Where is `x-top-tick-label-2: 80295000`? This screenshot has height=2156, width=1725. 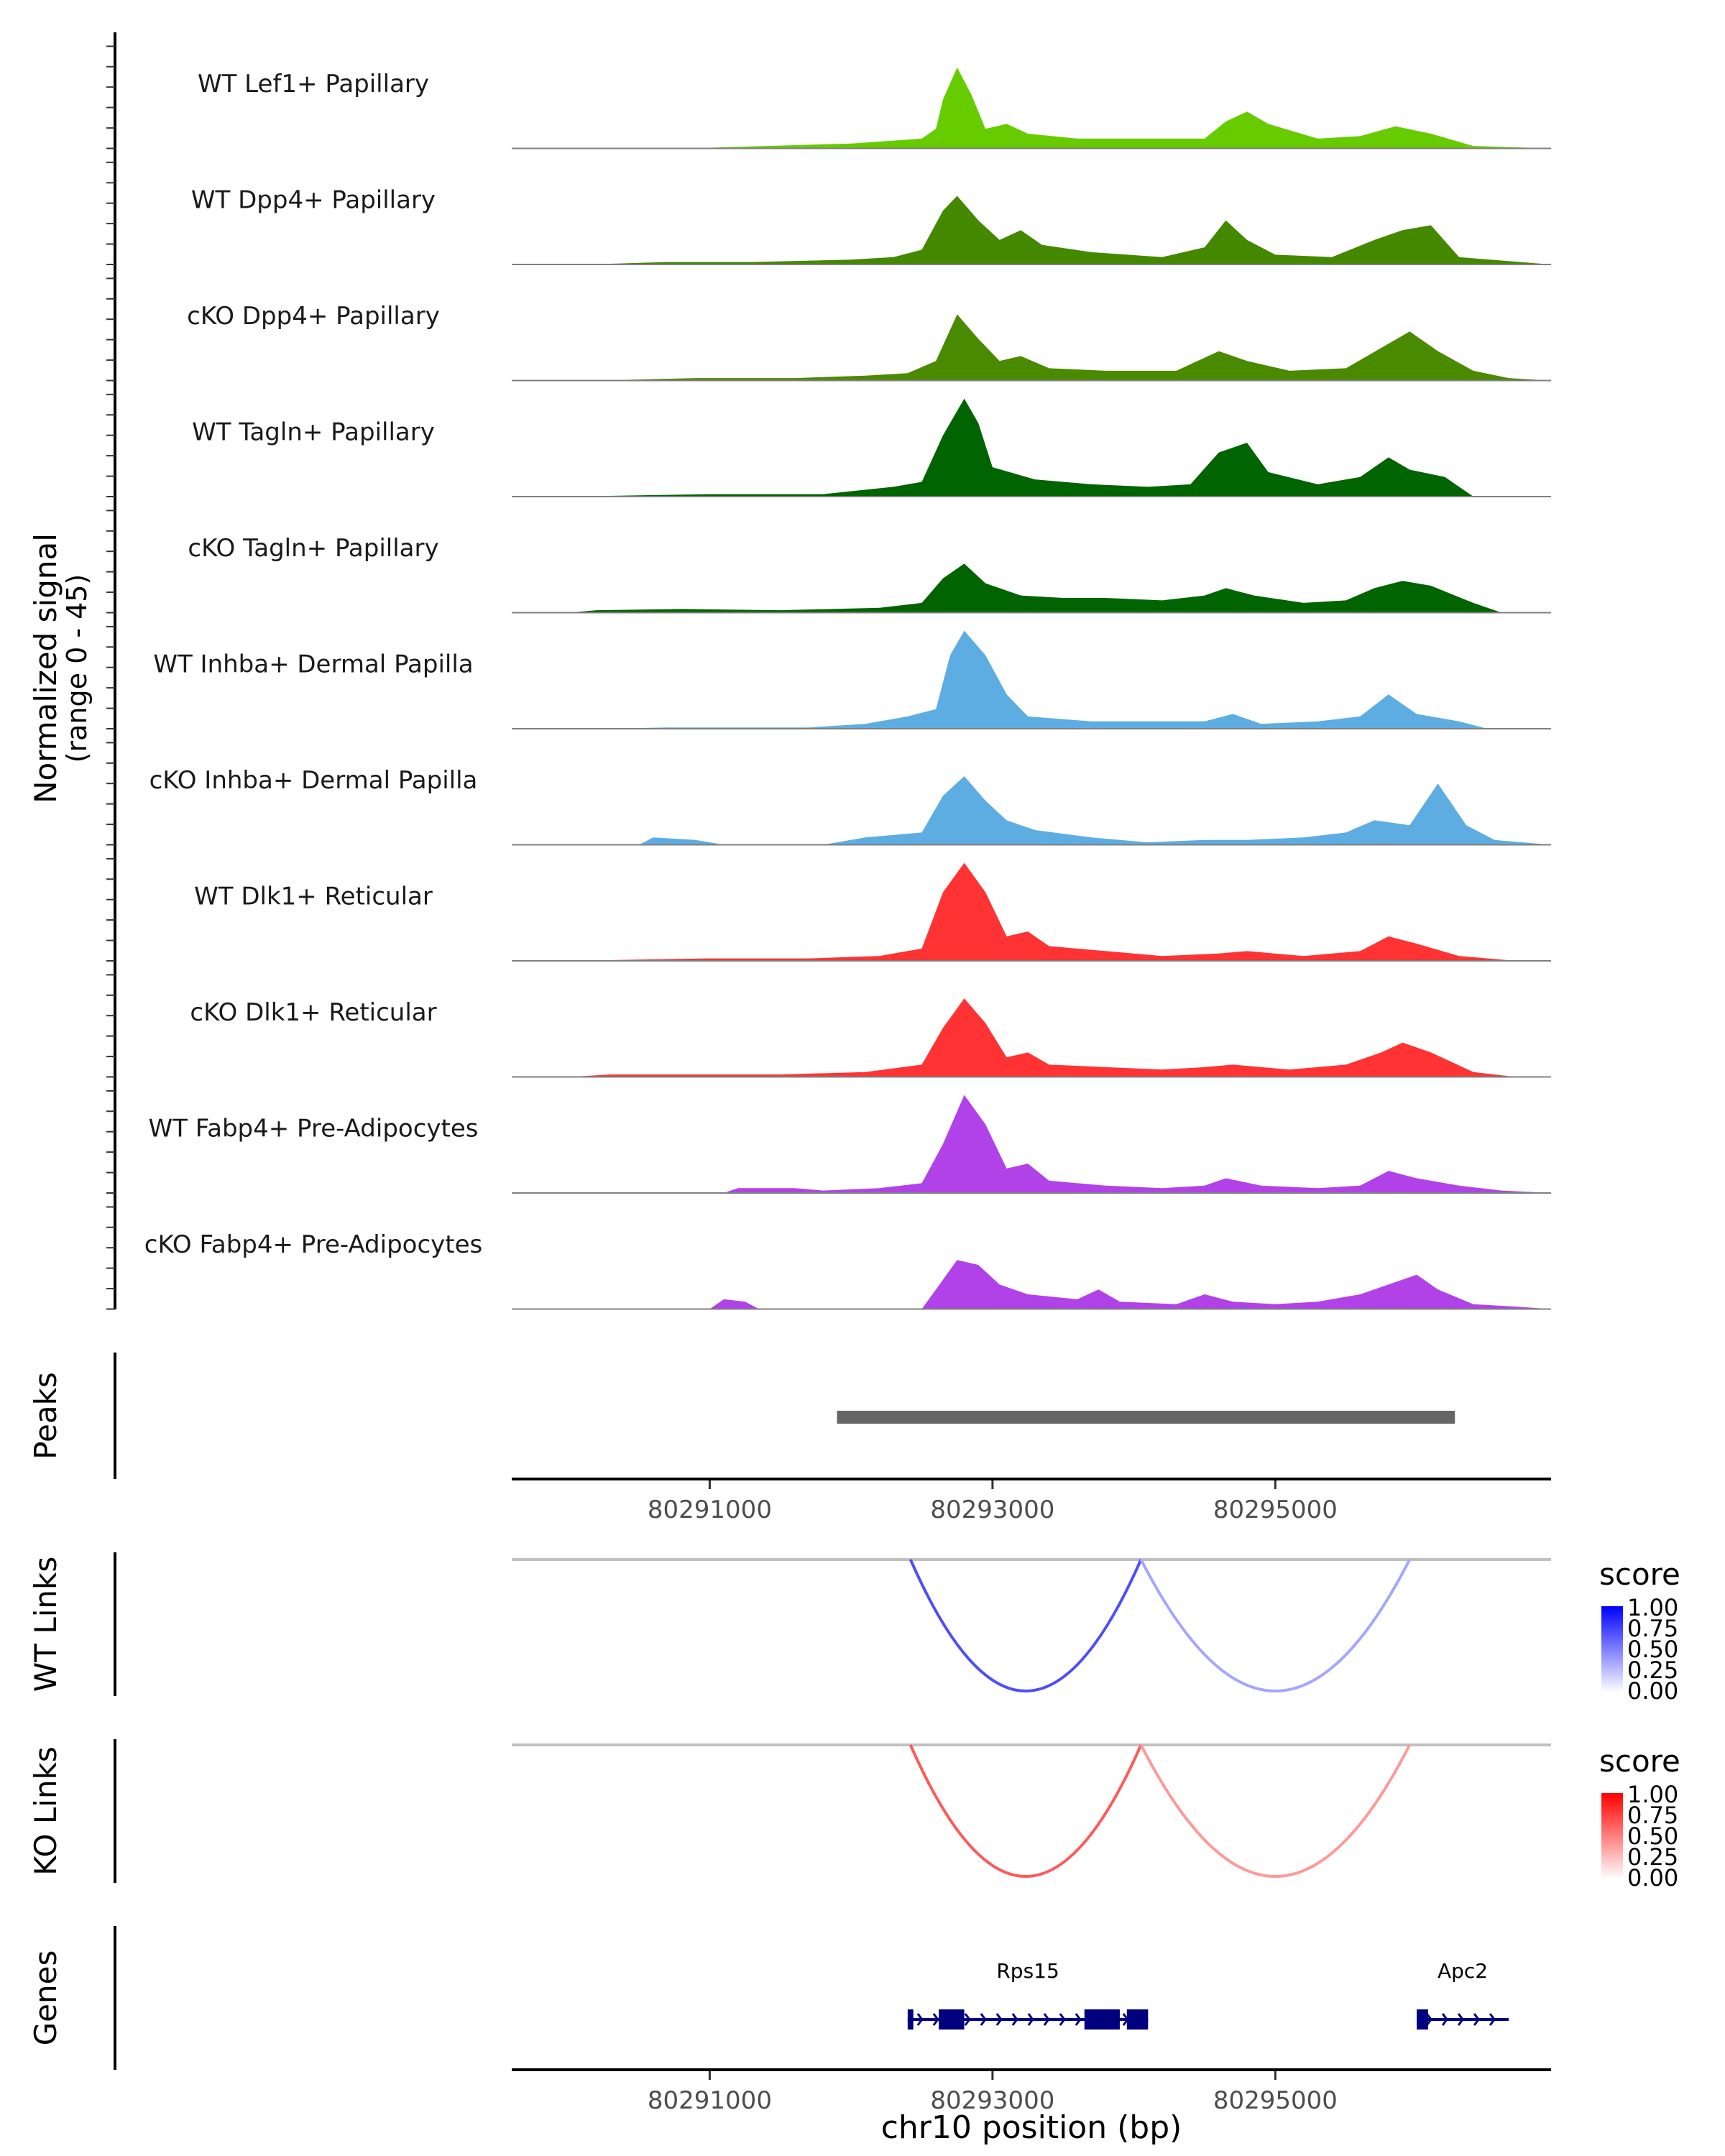 x-top-tick-label-2: 80295000 is located at coordinates (1275, 1510).